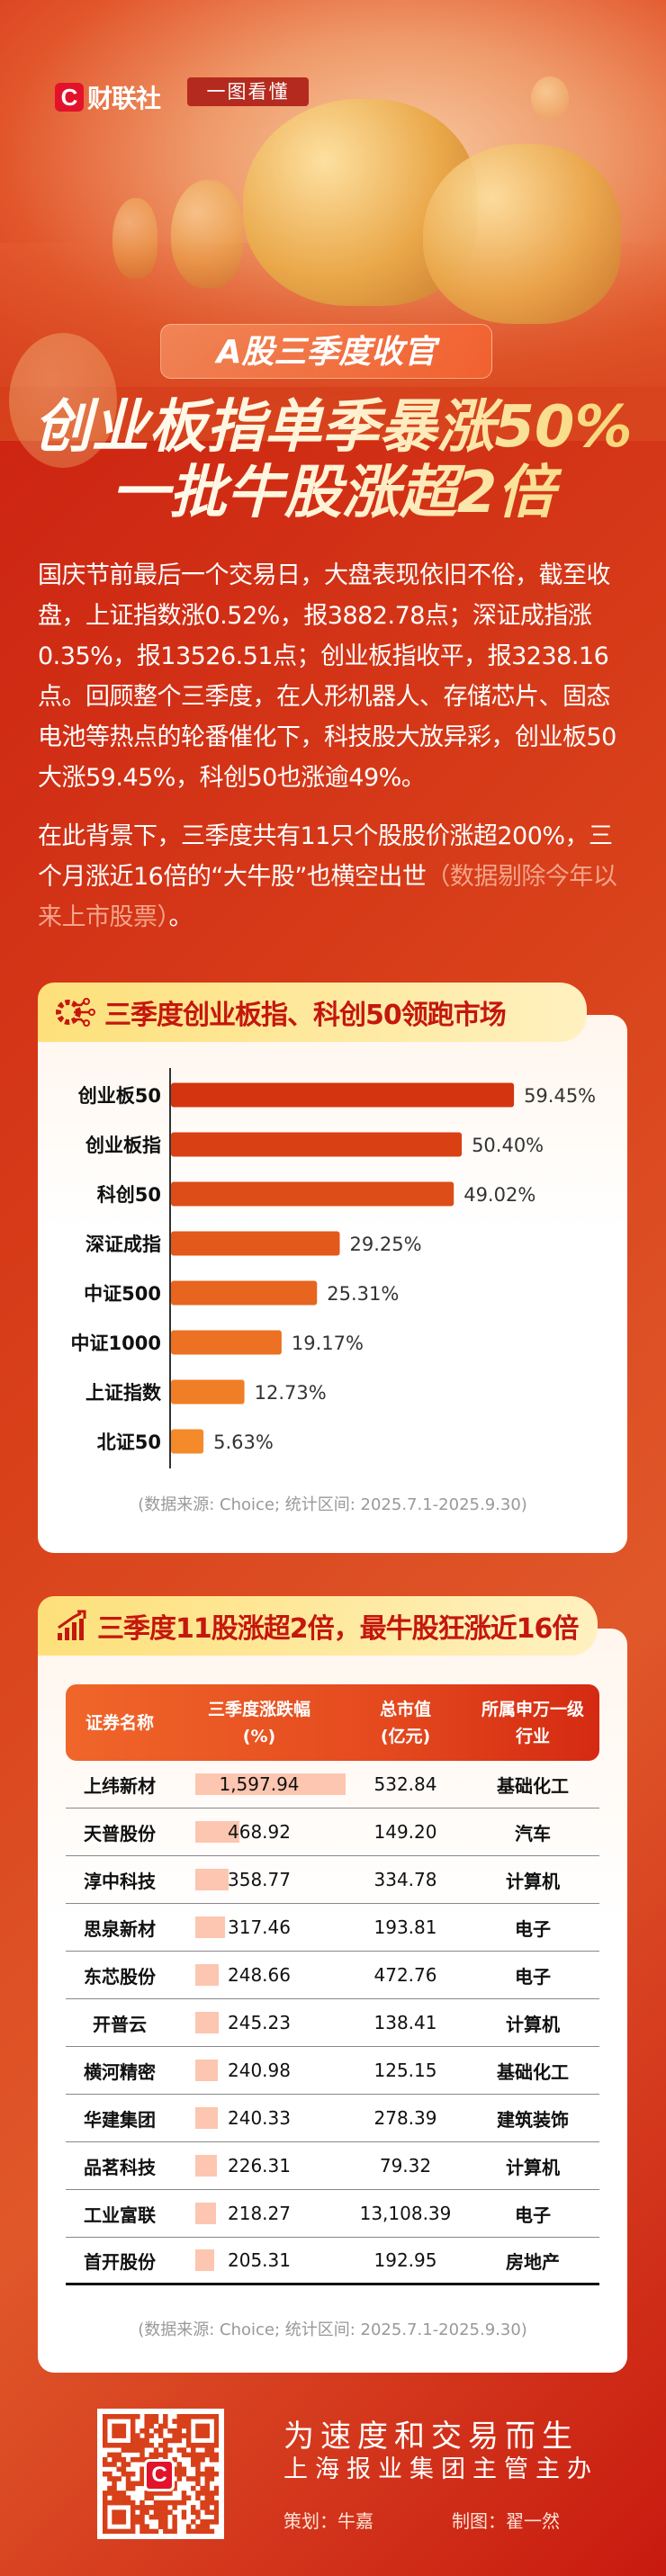  Describe the element at coordinates (533, 1723) in the screenshot. I see `header-industry: 所属申万一级 行业` at that location.